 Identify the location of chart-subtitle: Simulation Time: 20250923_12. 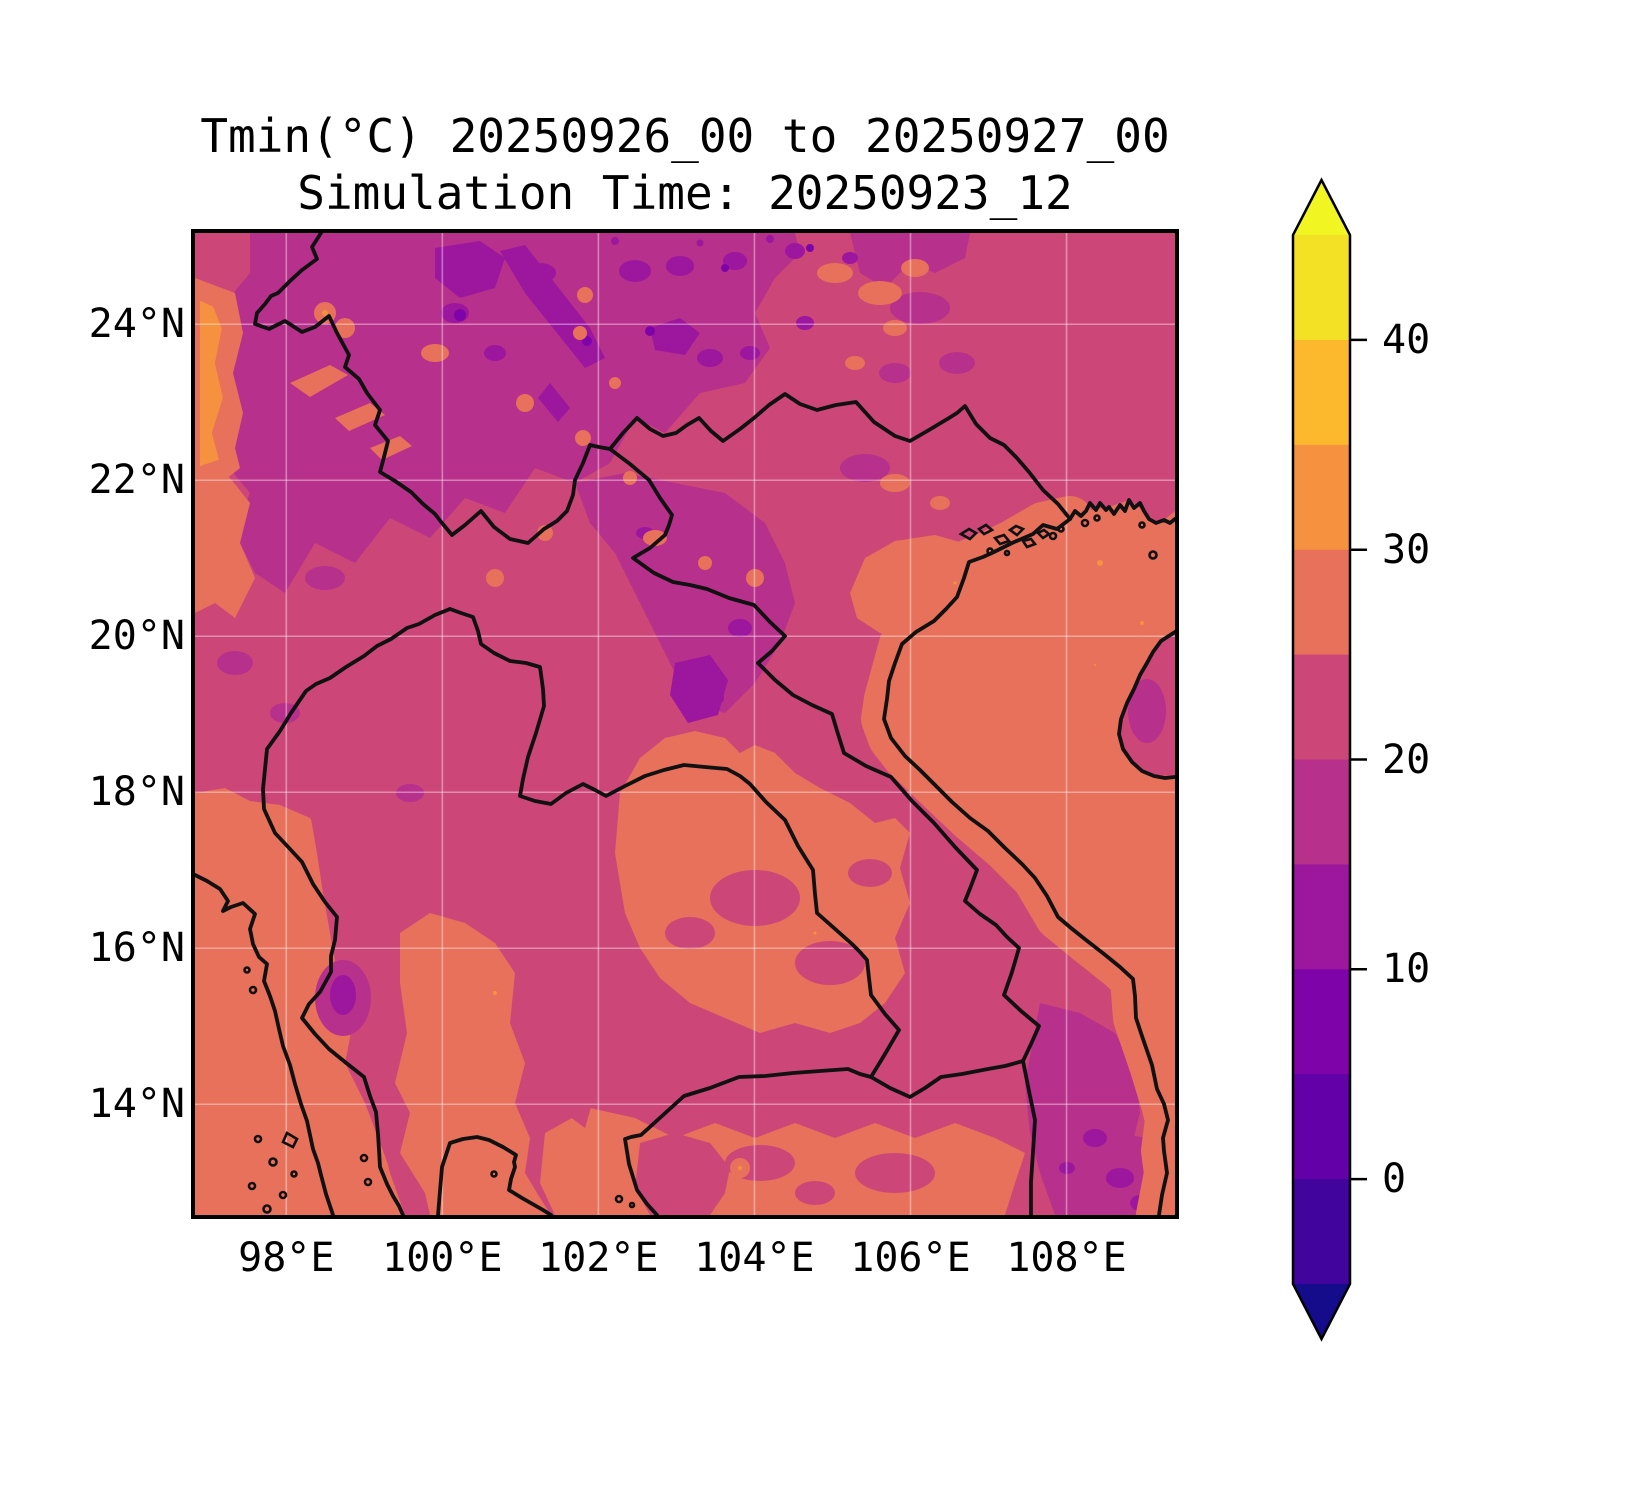
(685, 193).